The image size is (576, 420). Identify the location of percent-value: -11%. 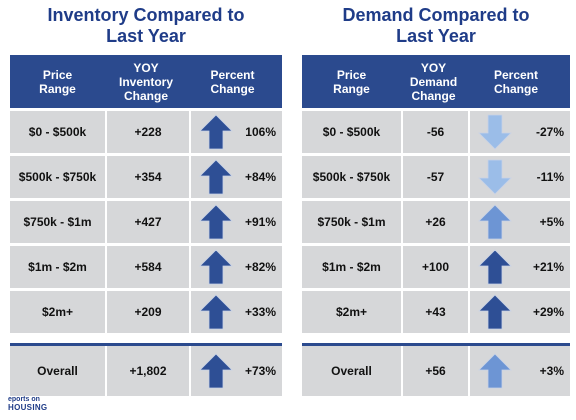
(550, 177).